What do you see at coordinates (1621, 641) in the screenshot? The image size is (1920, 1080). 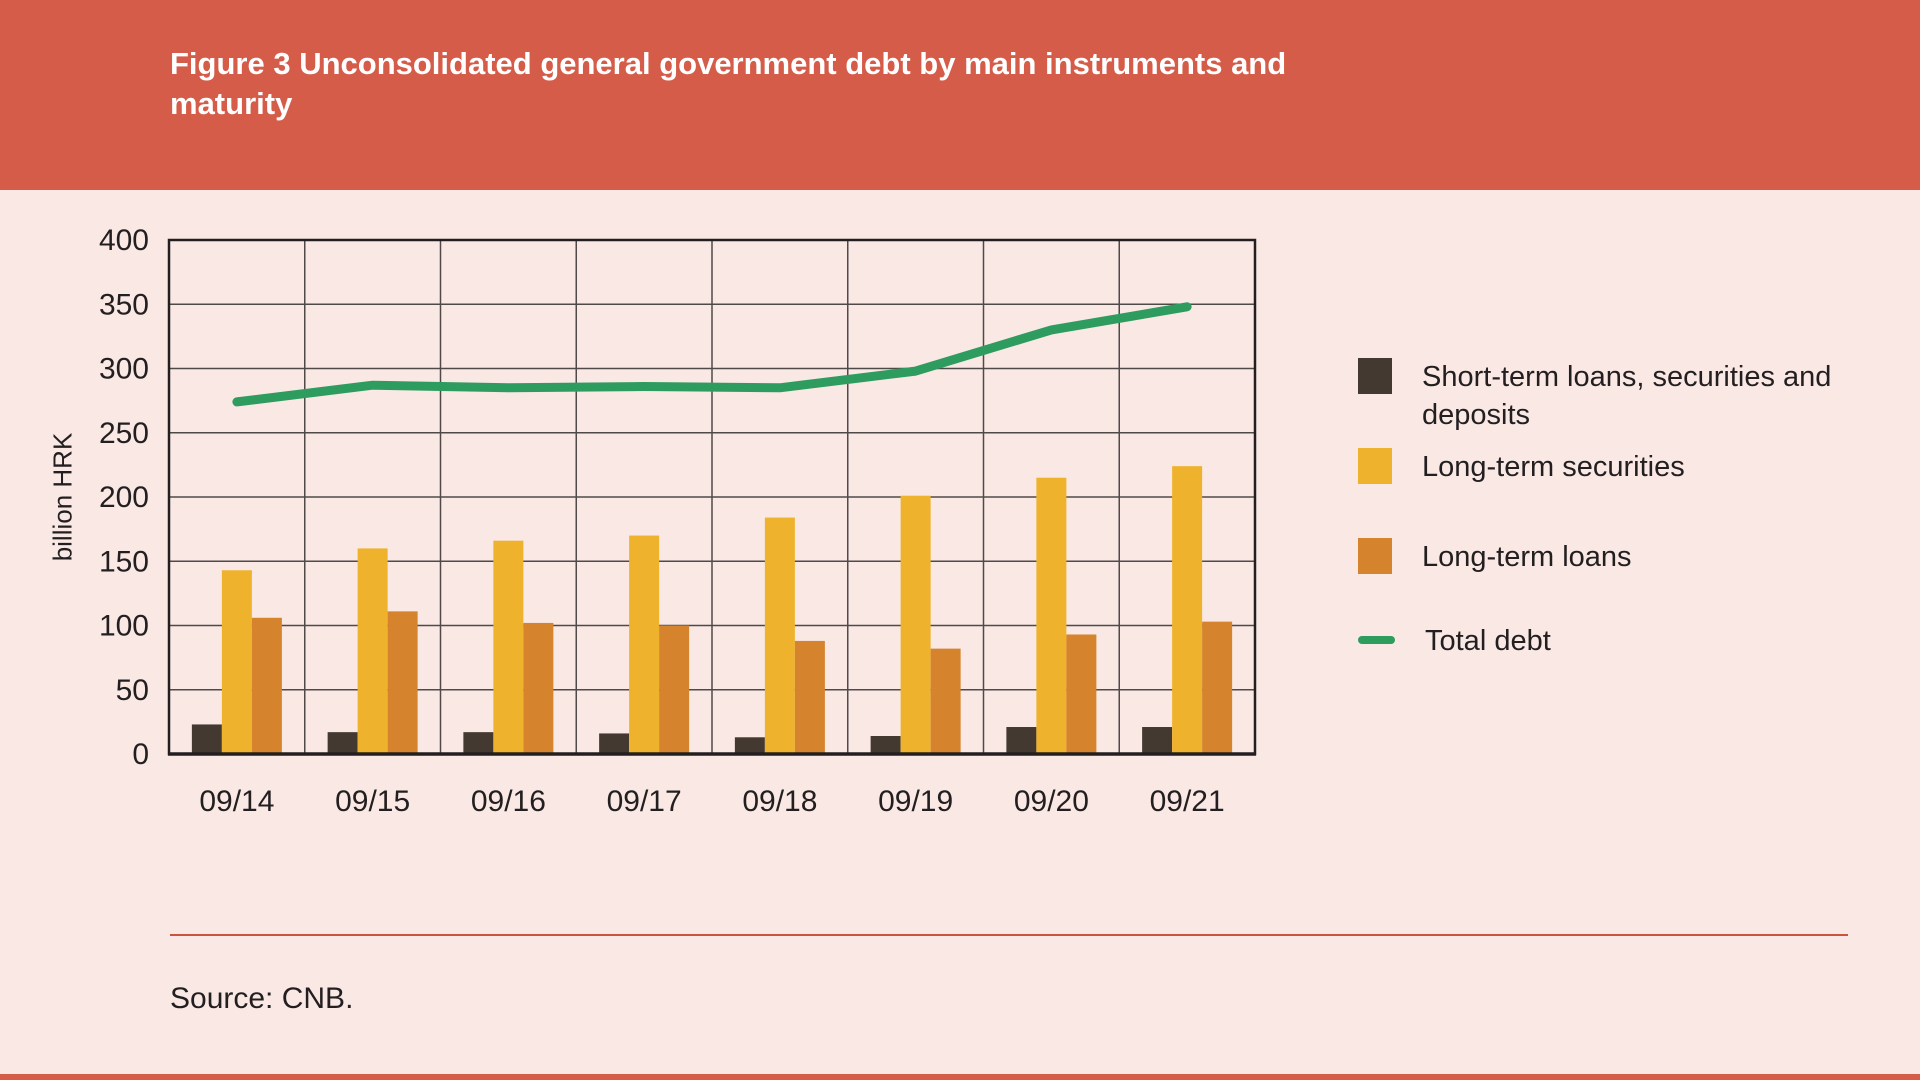 I see `legend-item-total-debt: Total debt` at bounding box center [1621, 641].